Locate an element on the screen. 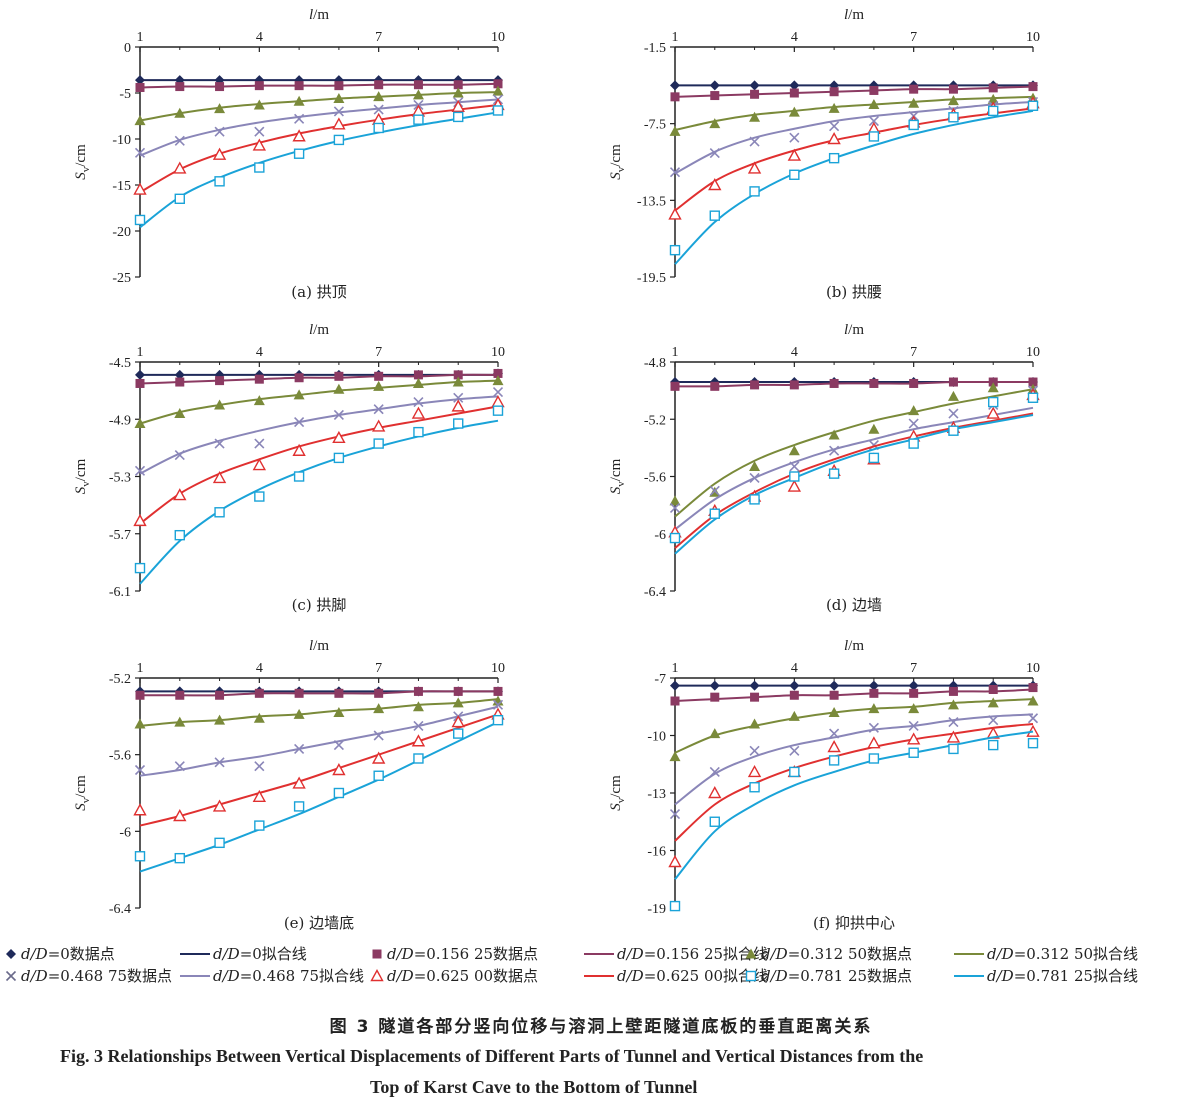 The width and height of the screenshot is (1202, 1098). legend-item: d/D=0.625 00数据点 is located at coordinates (454, 975).